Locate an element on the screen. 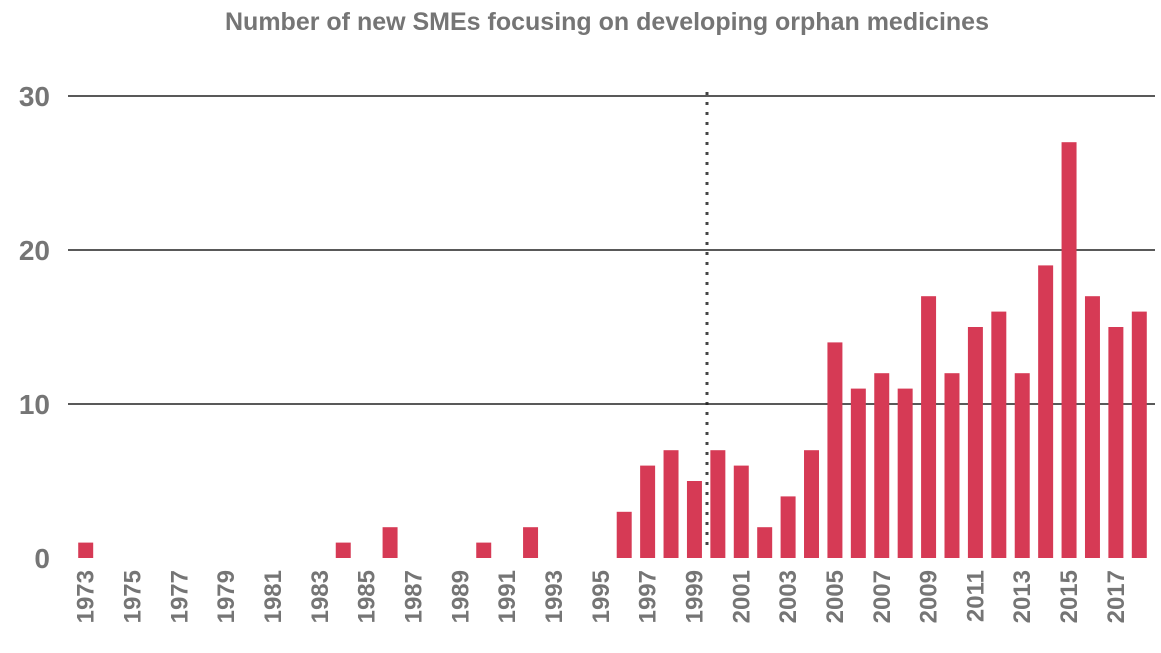 This screenshot has height=653, width=1161. x-tick-label: 1993 is located at coordinates (554, 596).